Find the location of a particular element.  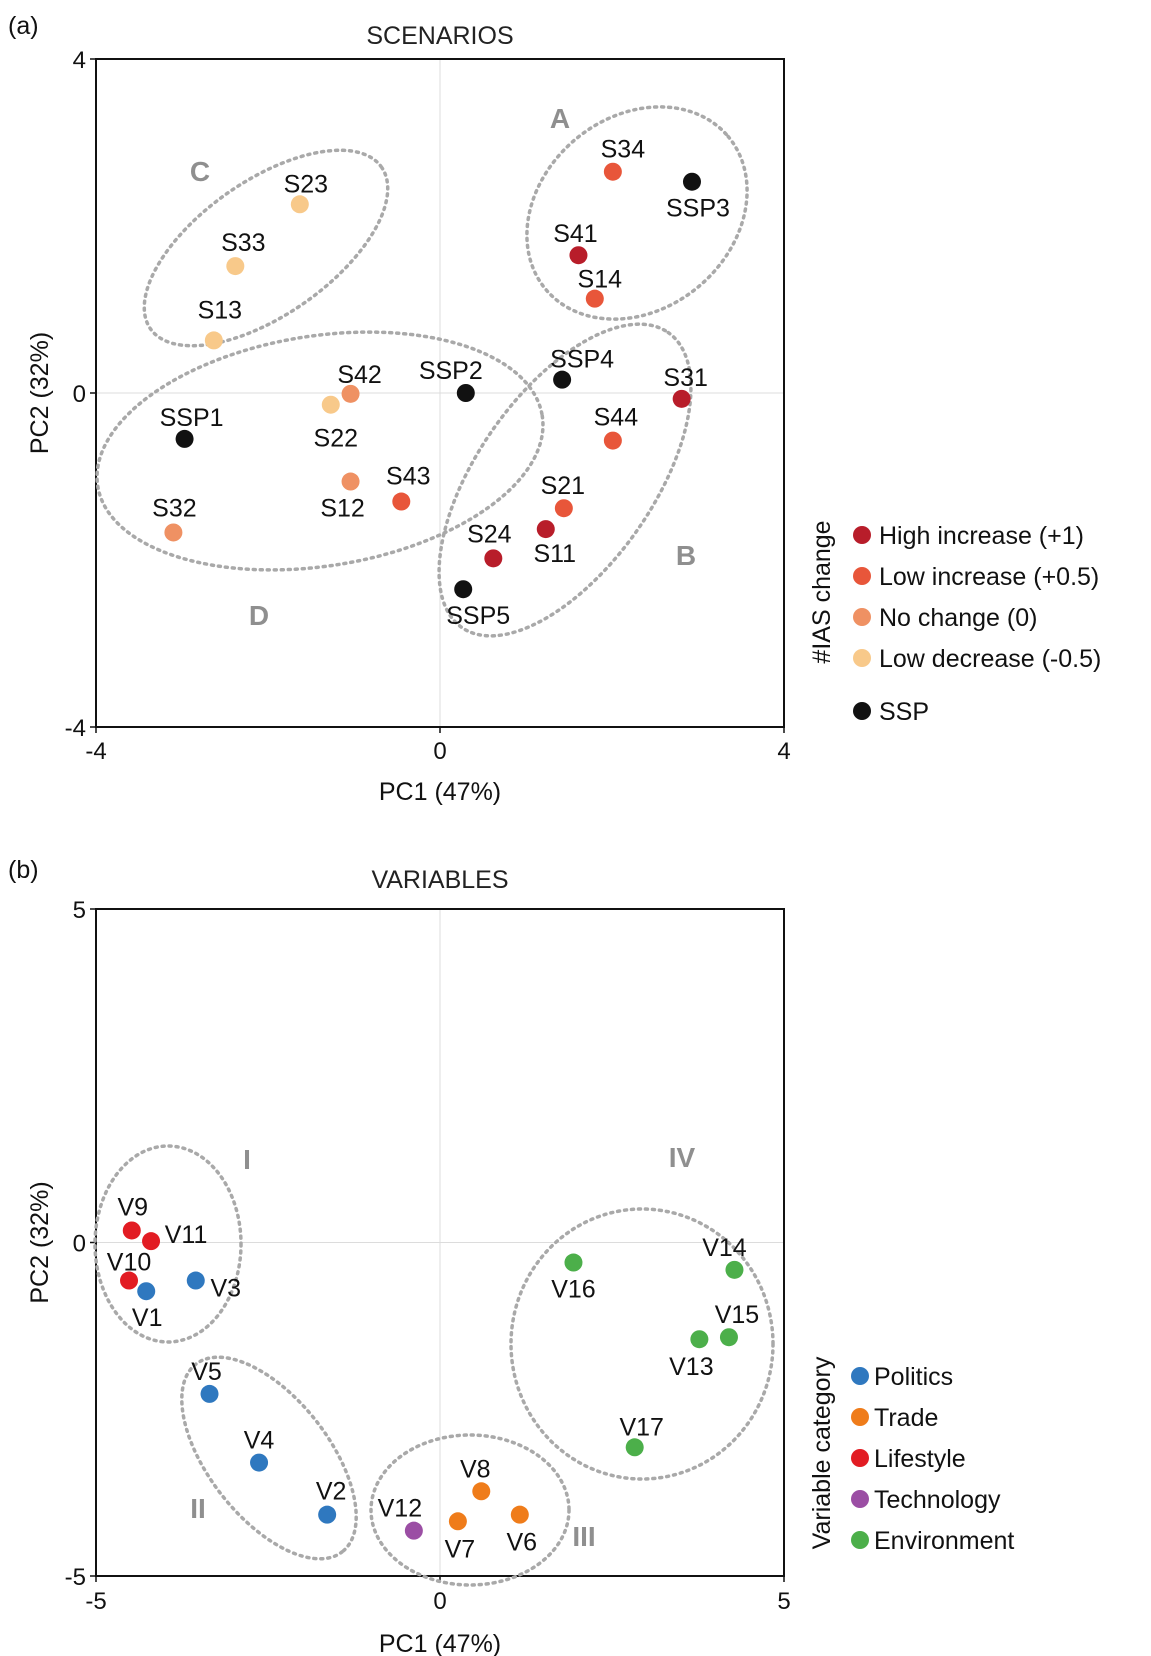

point-label: V7 is located at coordinates (460, 1549).